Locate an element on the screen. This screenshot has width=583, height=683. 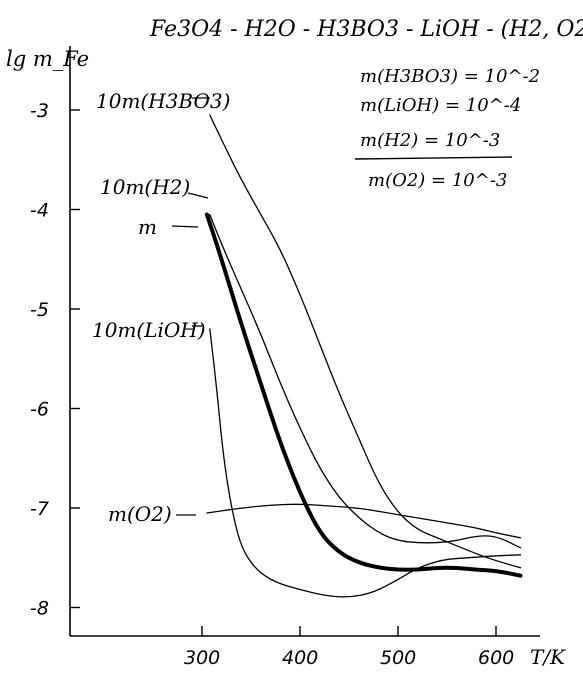
condition-lioh: m(LiOH) = 10^-4 is located at coordinates (440, 105).